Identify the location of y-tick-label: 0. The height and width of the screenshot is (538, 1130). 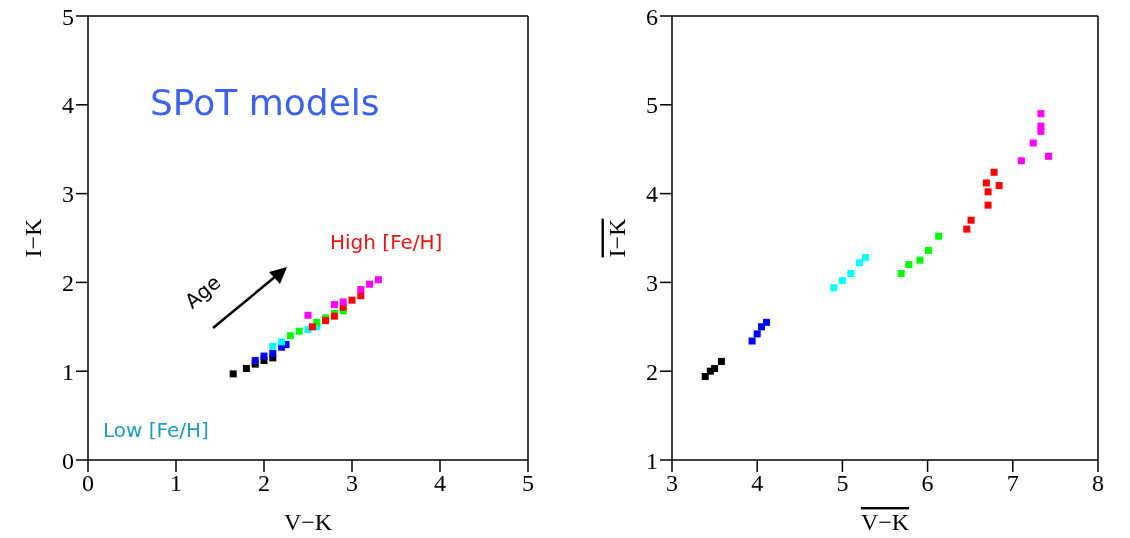
(68, 460).